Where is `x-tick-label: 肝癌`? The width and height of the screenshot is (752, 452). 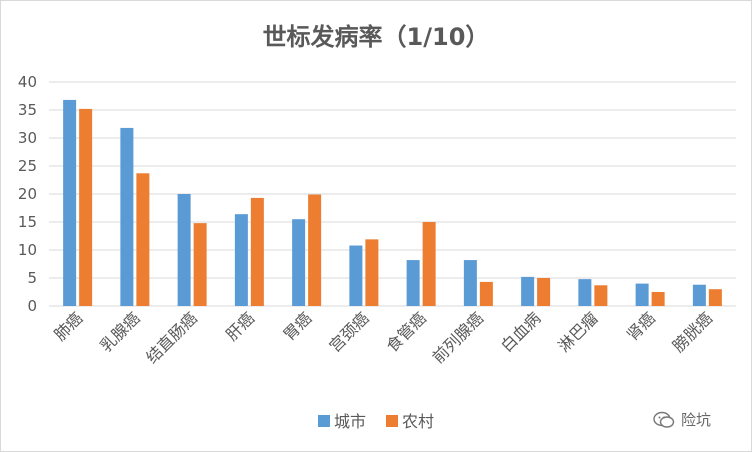 x-tick-label: 肝癌 is located at coordinates (240, 326).